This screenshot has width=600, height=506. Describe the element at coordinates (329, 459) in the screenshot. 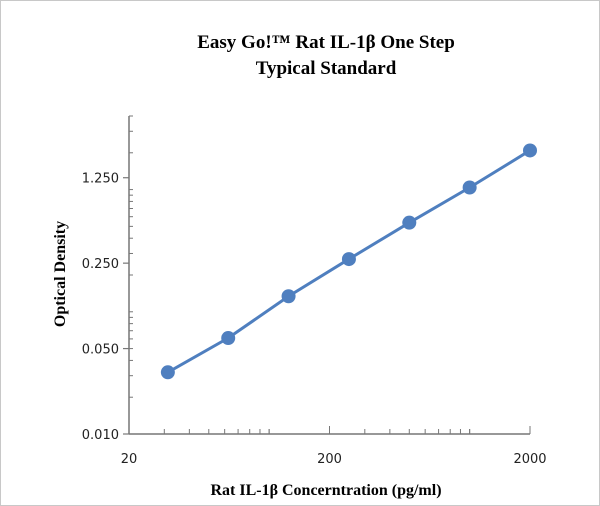

I see `x-tick-label: 200` at that location.